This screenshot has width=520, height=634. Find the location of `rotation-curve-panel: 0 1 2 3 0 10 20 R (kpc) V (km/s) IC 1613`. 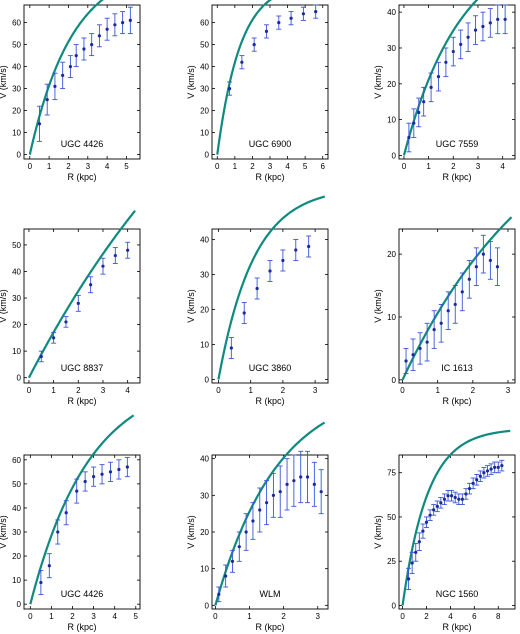

rotation-curve-panel: 0 1 2 3 0 10 20 R (kpc) V (km/s) IC 1613 is located at coordinates (444, 311).